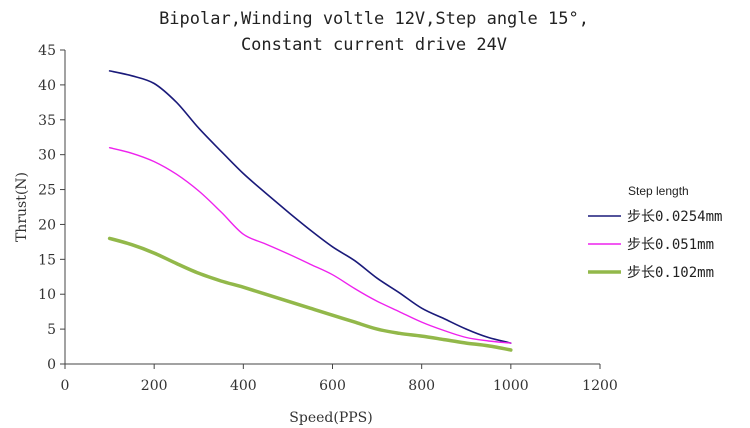 This screenshot has width=750, height=428. What do you see at coordinates (47, 225) in the screenshot?
I see `y-tick-label: 20` at bounding box center [47, 225].